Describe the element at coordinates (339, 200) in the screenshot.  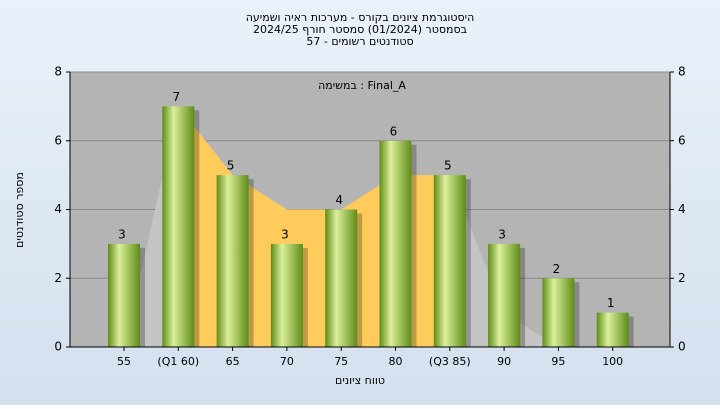
I see `data-label: 4` at that location.